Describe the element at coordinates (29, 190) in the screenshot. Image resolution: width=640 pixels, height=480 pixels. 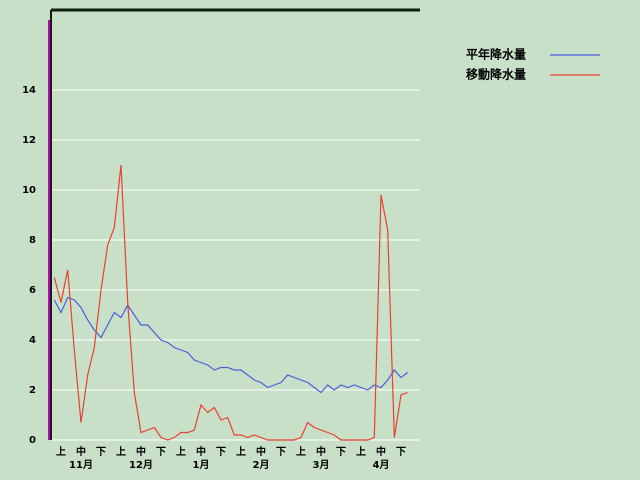
I see `y-tick-label: 10` at that location.